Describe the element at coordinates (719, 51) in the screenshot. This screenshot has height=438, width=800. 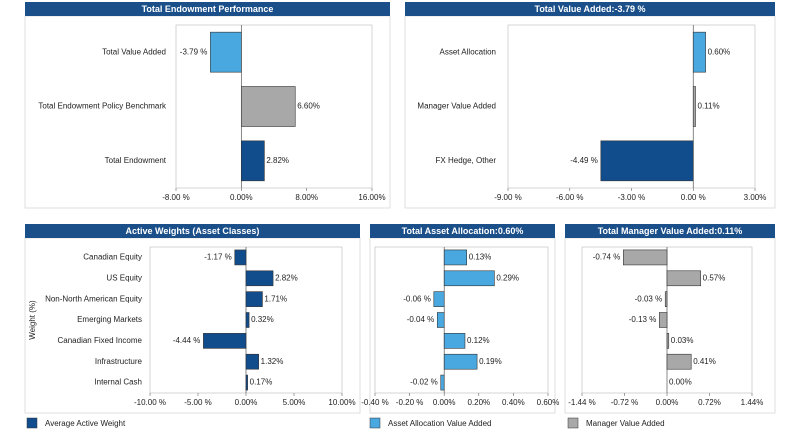
I see `value-label: 0.60%` at that location.